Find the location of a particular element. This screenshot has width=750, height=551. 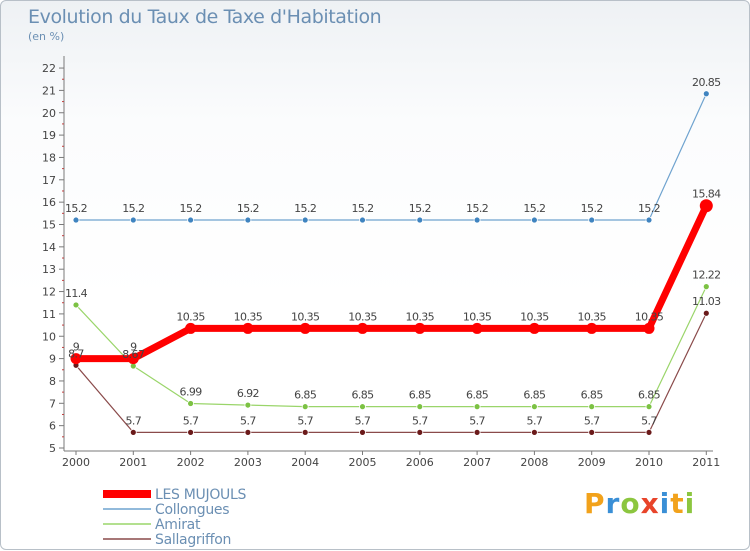

data-label: 11.4 is located at coordinates (76, 293).